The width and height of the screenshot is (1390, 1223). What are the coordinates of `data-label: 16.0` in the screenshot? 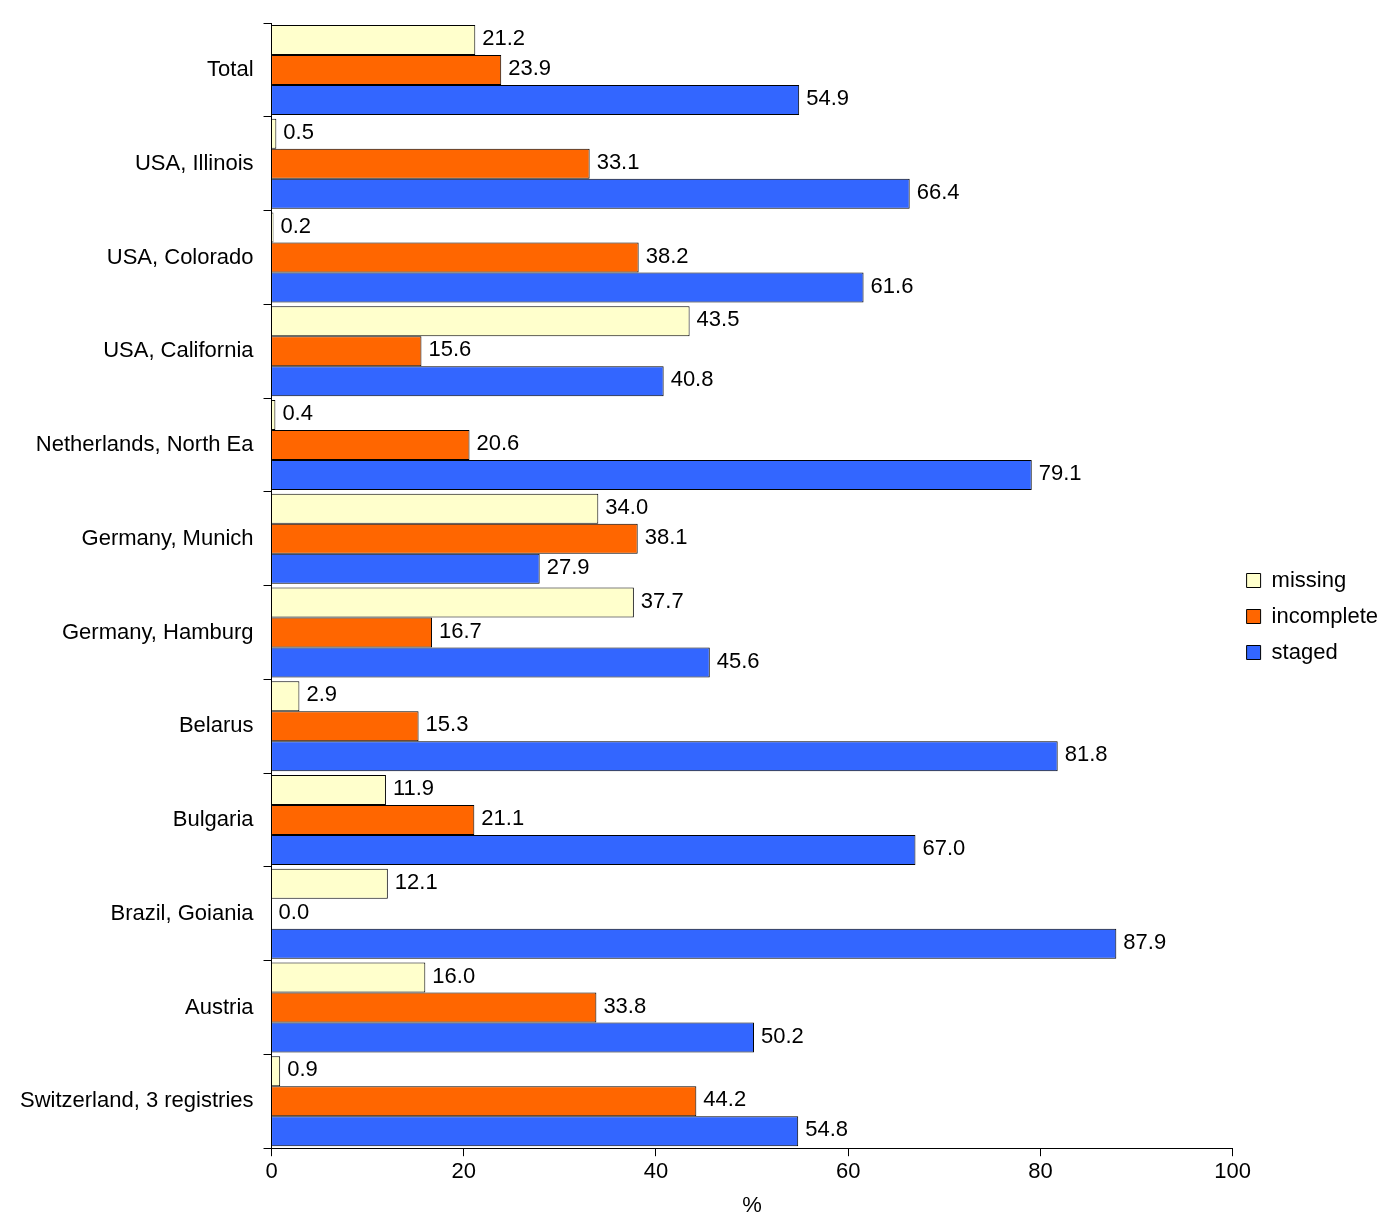 It's located at (454, 975).